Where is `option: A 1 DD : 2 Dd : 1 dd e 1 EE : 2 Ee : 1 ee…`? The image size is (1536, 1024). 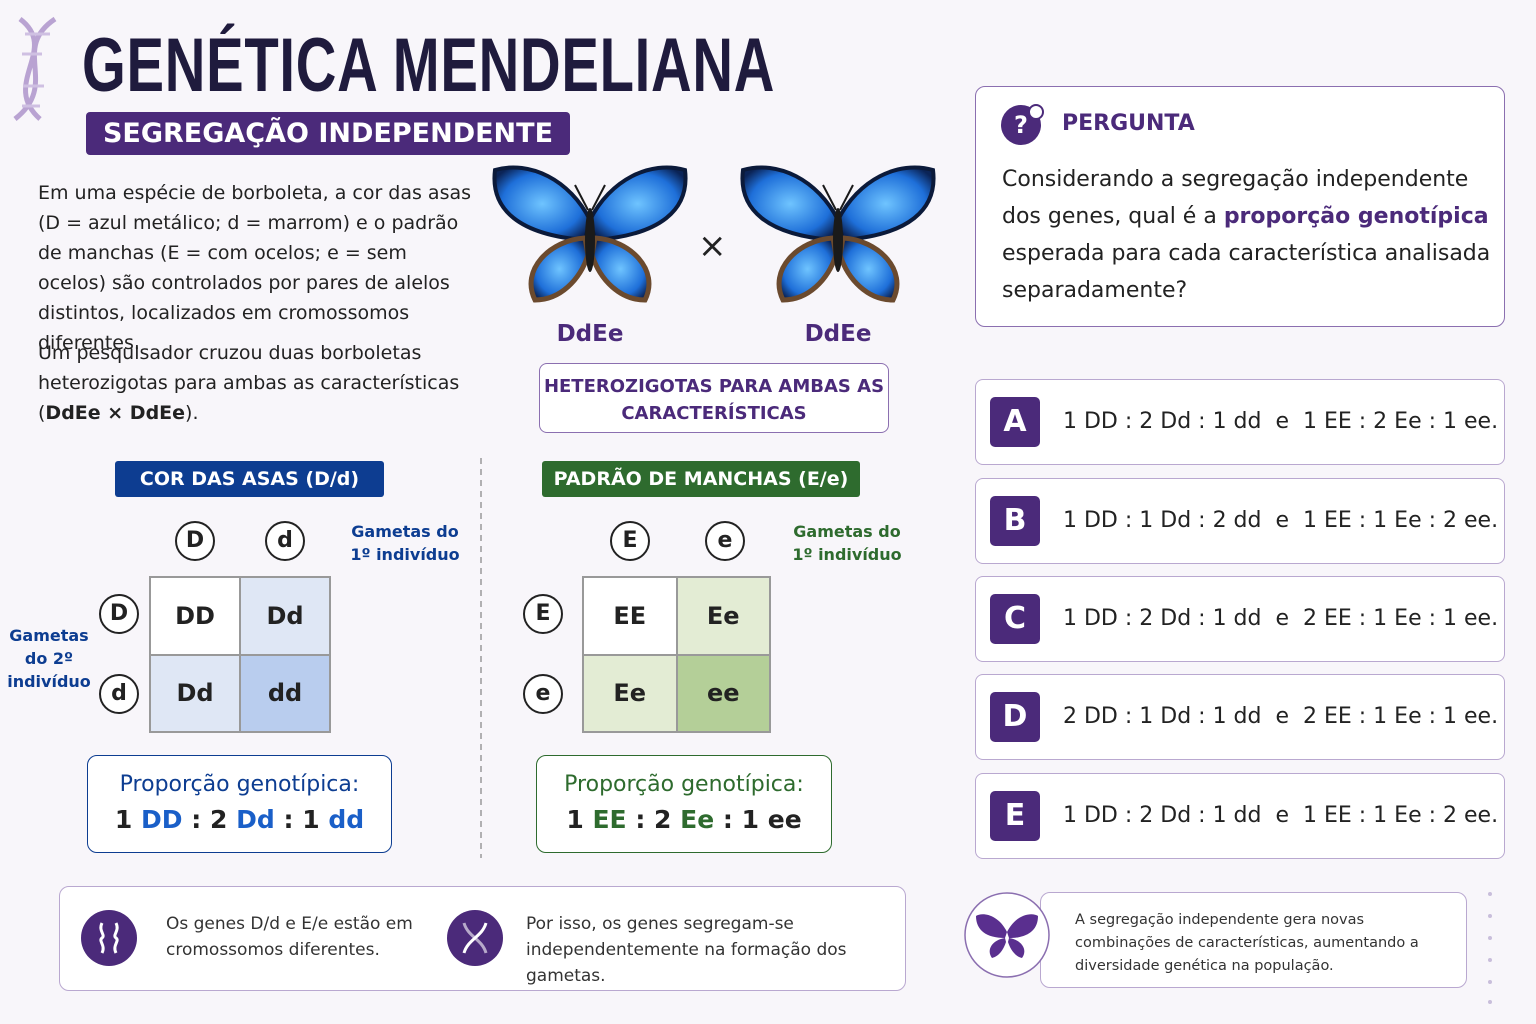 option: A 1 DD : 2 Dd : 1 dd e 1 EE : 2 Ee : 1 ee… is located at coordinates (1240, 422).